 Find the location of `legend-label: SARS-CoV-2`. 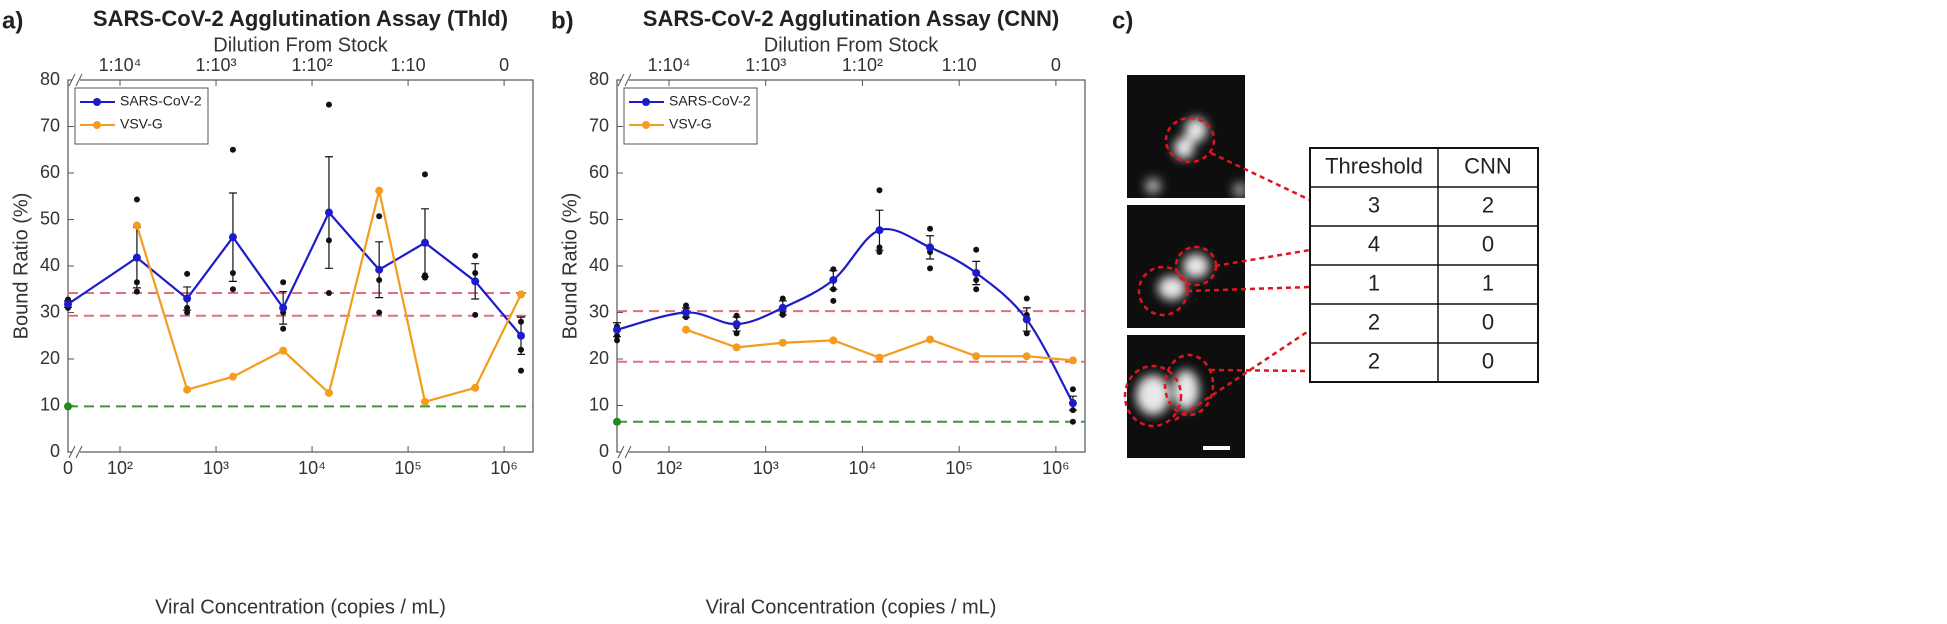

legend-label: SARS-CoV-2 is located at coordinates (161, 101).